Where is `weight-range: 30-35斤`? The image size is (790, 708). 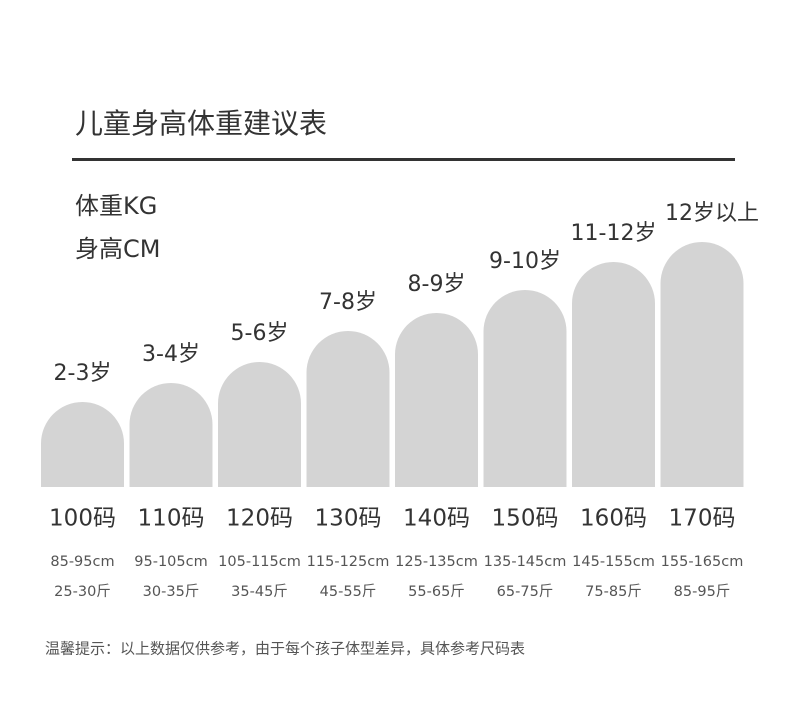
weight-range: 30-35斤 is located at coordinates (171, 591).